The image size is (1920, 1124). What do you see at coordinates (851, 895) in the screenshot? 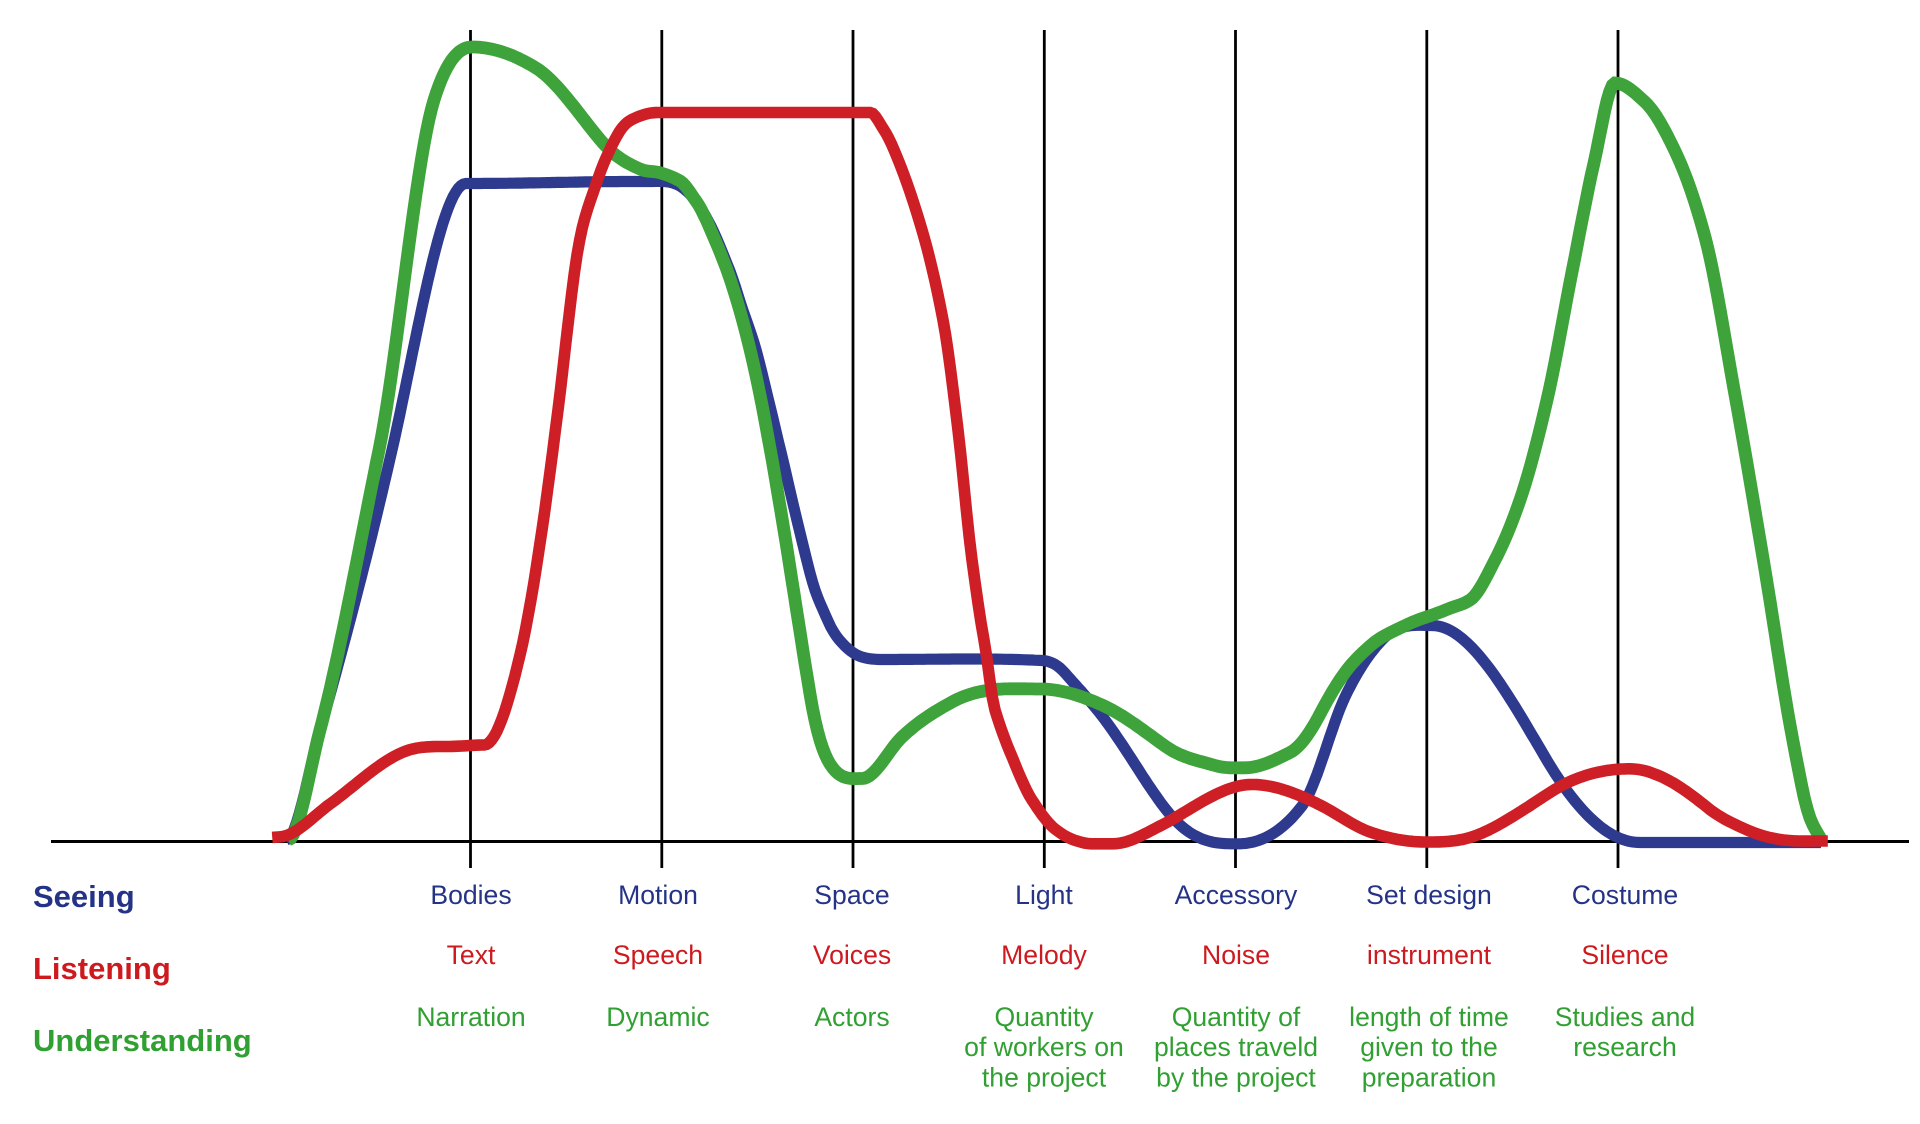
I see `svg-text: Space` at bounding box center [851, 895].